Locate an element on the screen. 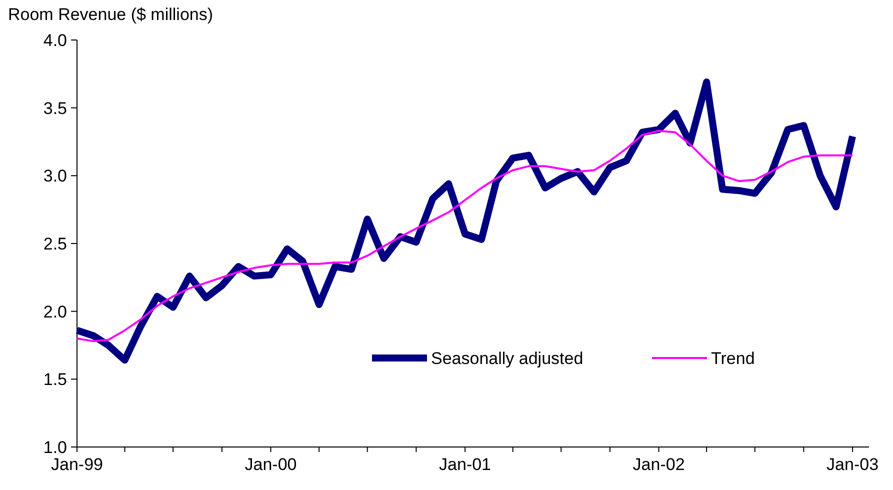  y-tick-label: 1.0 is located at coordinates (55, 447).